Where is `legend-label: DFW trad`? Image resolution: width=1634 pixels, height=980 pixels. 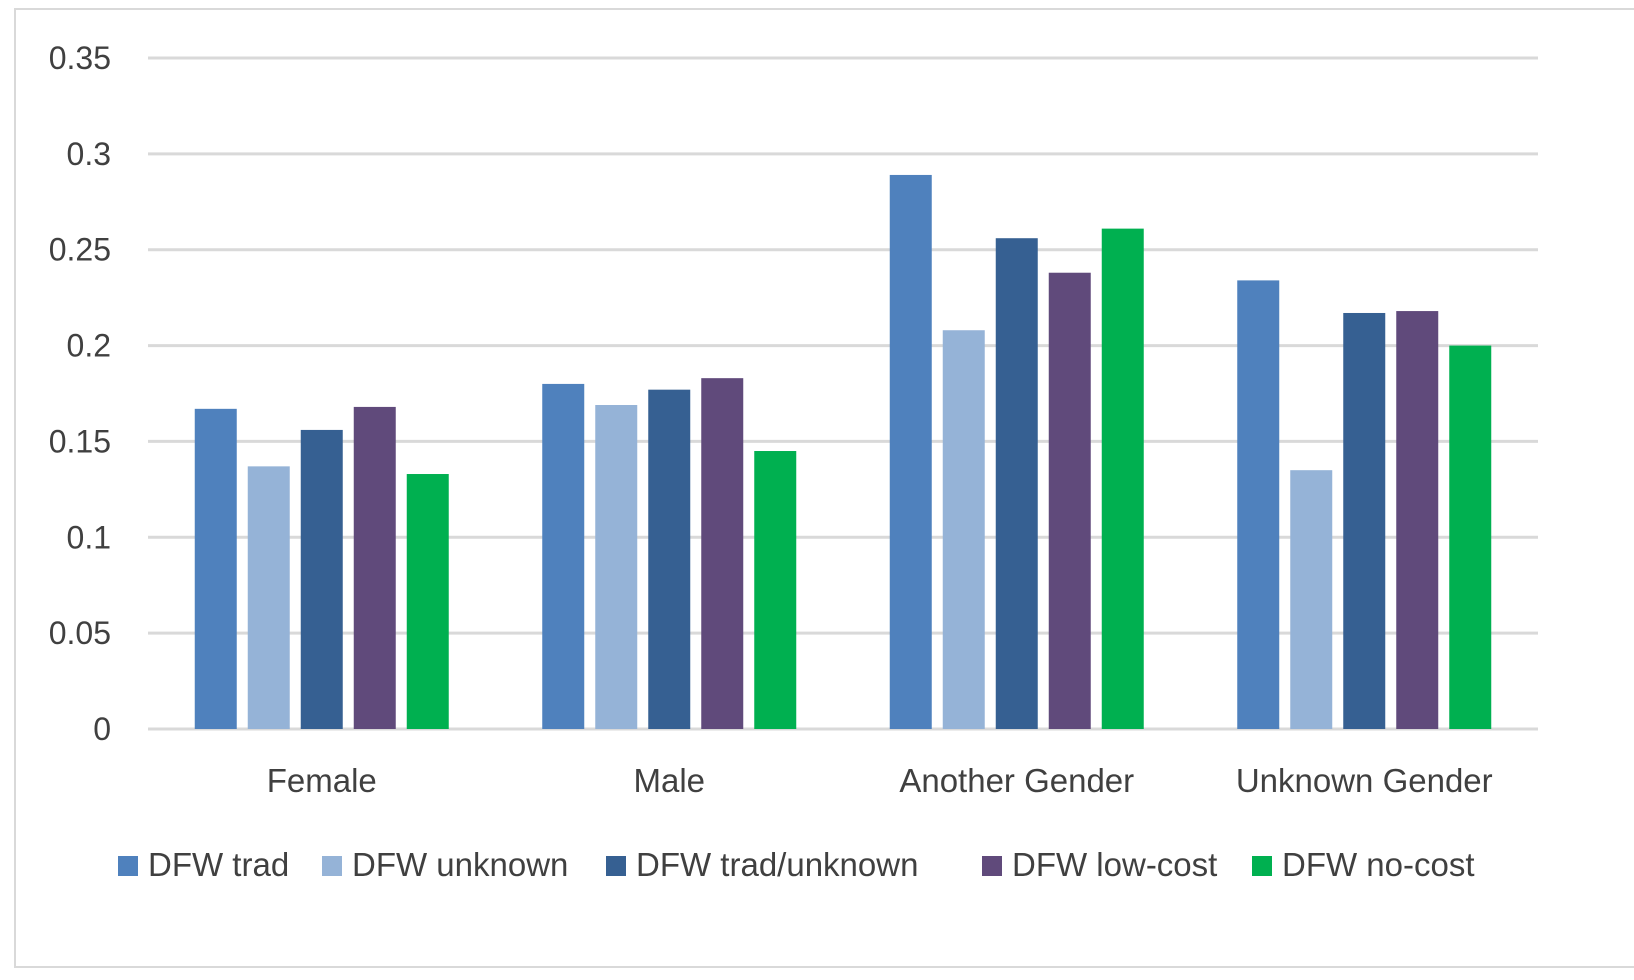 legend-label: DFW trad is located at coordinates (218, 864).